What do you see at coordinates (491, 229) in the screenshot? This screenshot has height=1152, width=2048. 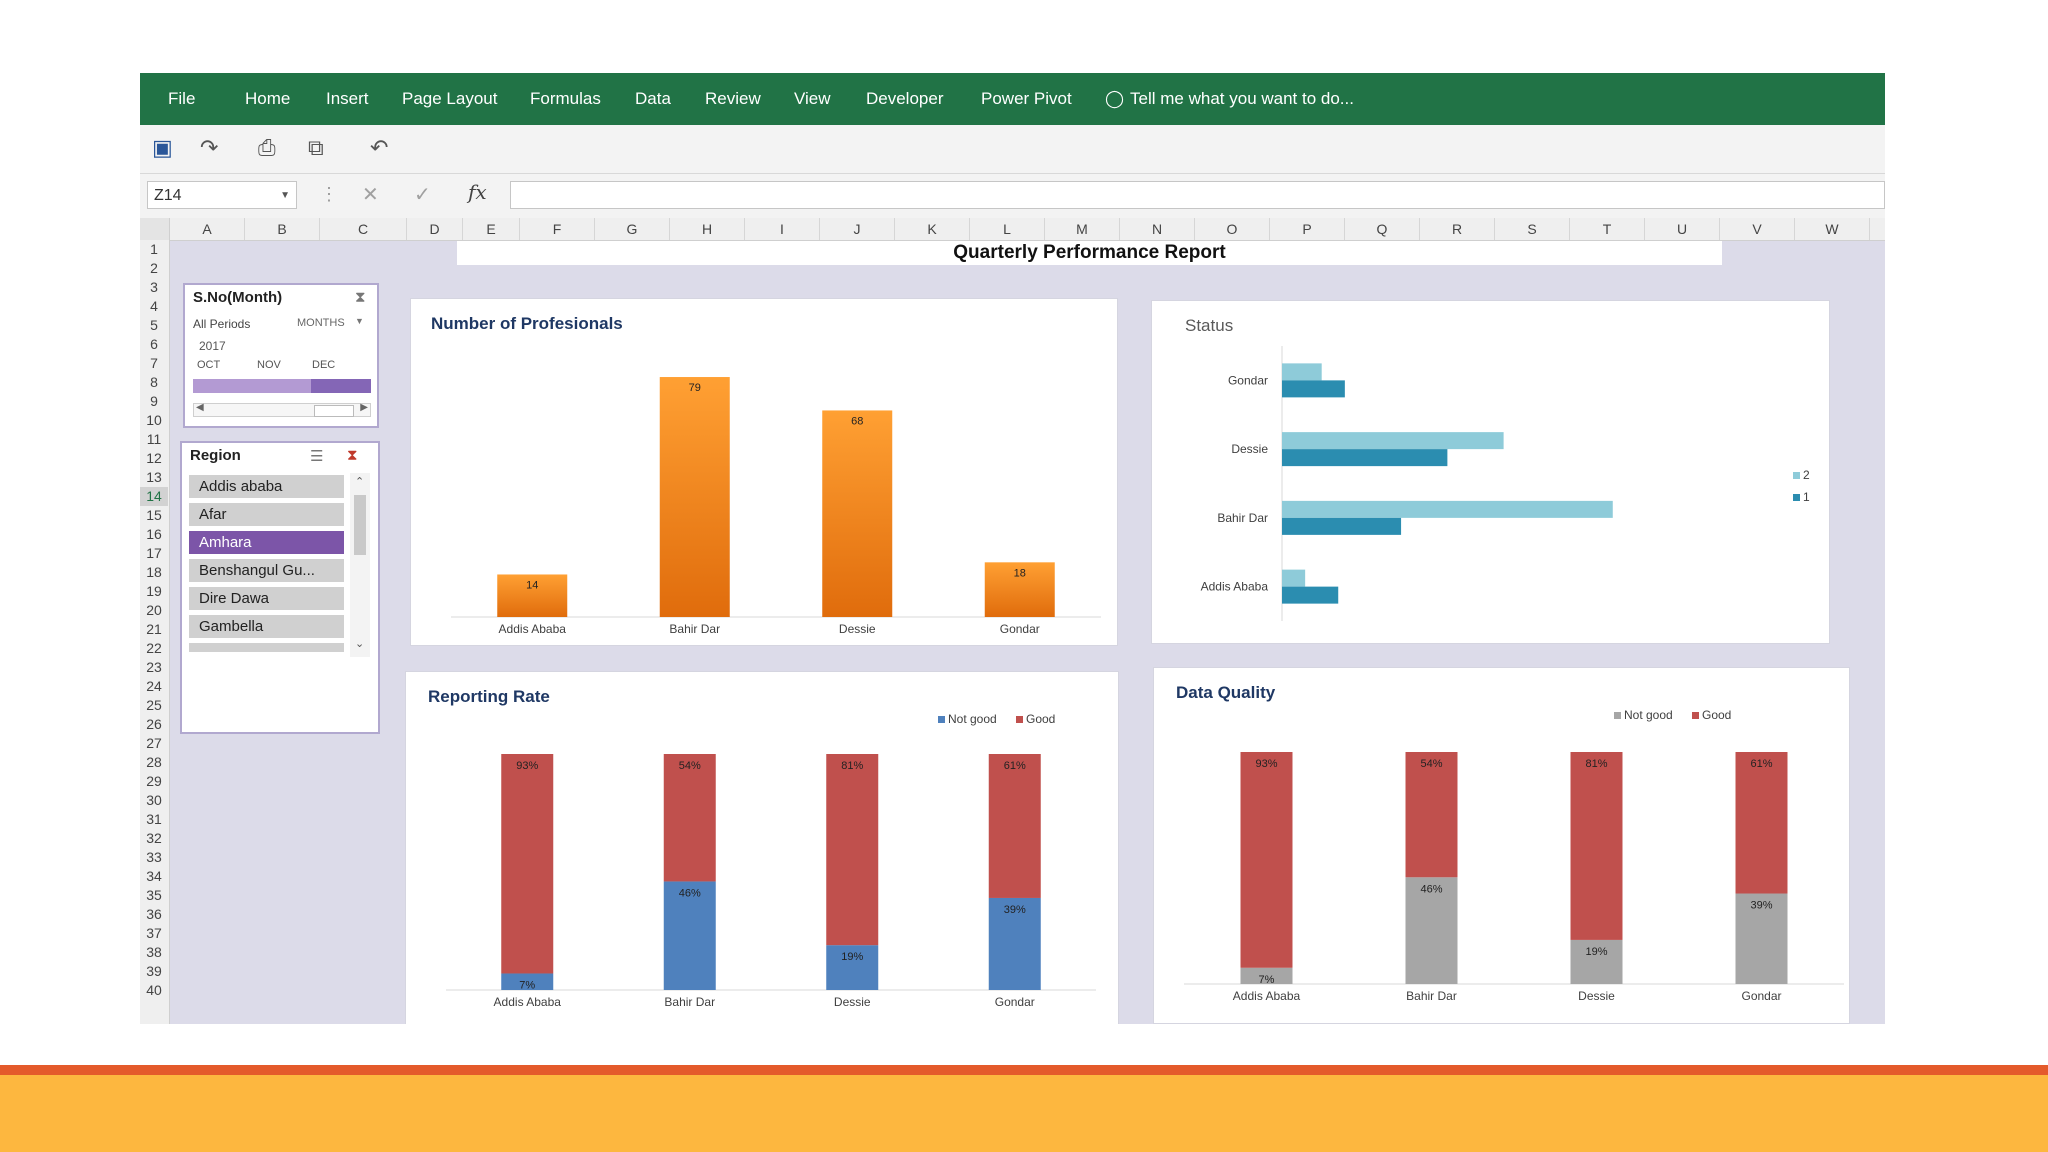 I see `column-header-e: E` at bounding box center [491, 229].